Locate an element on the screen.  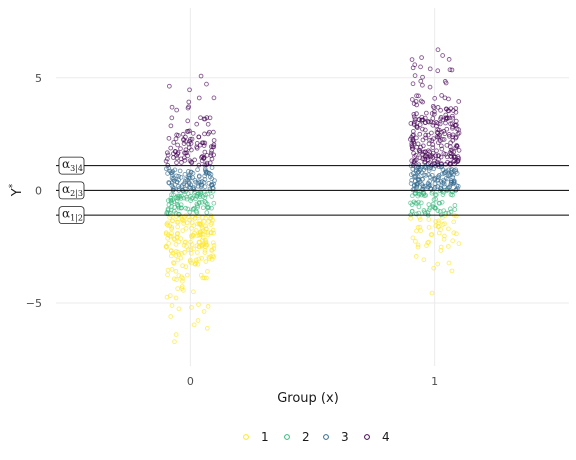
legend: 1234 is located at coordinates (317, 437).